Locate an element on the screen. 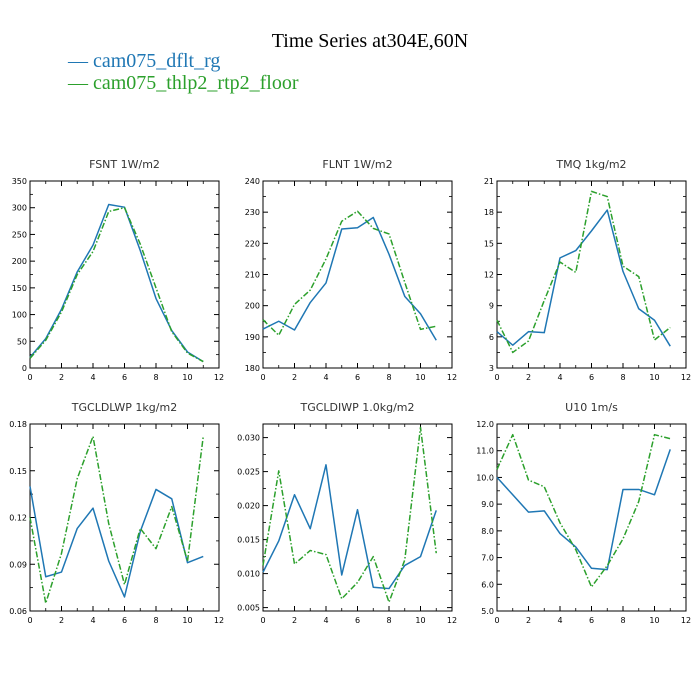  y-tick-label: 0.025 is located at coordinates (248, 472).